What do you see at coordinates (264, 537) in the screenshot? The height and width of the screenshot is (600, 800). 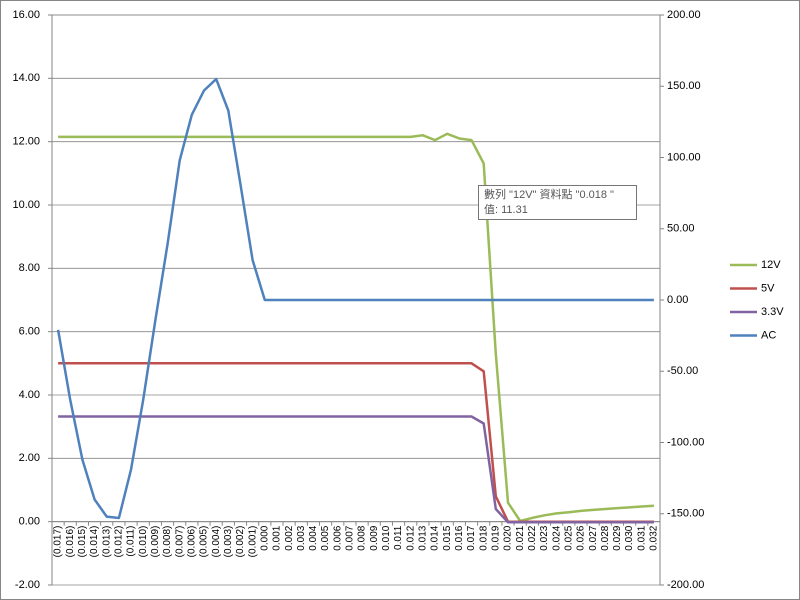 I see `x-tick-label: 0.000` at bounding box center [264, 537].